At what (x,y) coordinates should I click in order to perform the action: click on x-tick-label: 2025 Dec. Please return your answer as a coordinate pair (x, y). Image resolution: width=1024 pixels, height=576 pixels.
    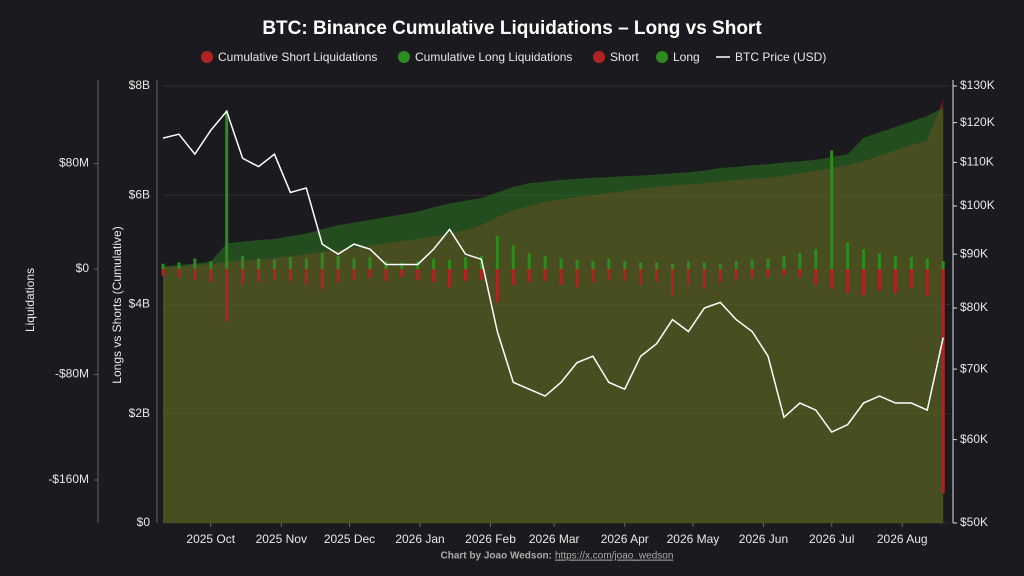
    Looking at the image, I should click on (349, 539).